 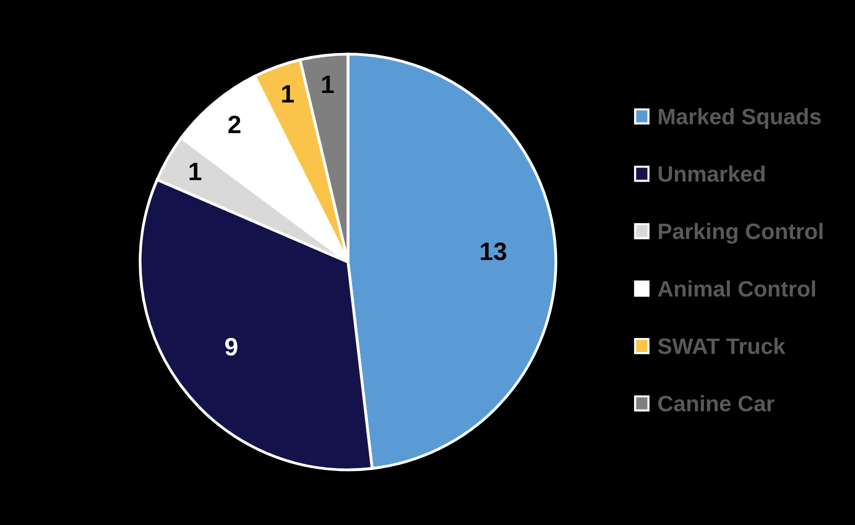 I want to click on legend-label: Animal Control, so click(x=737, y=288).